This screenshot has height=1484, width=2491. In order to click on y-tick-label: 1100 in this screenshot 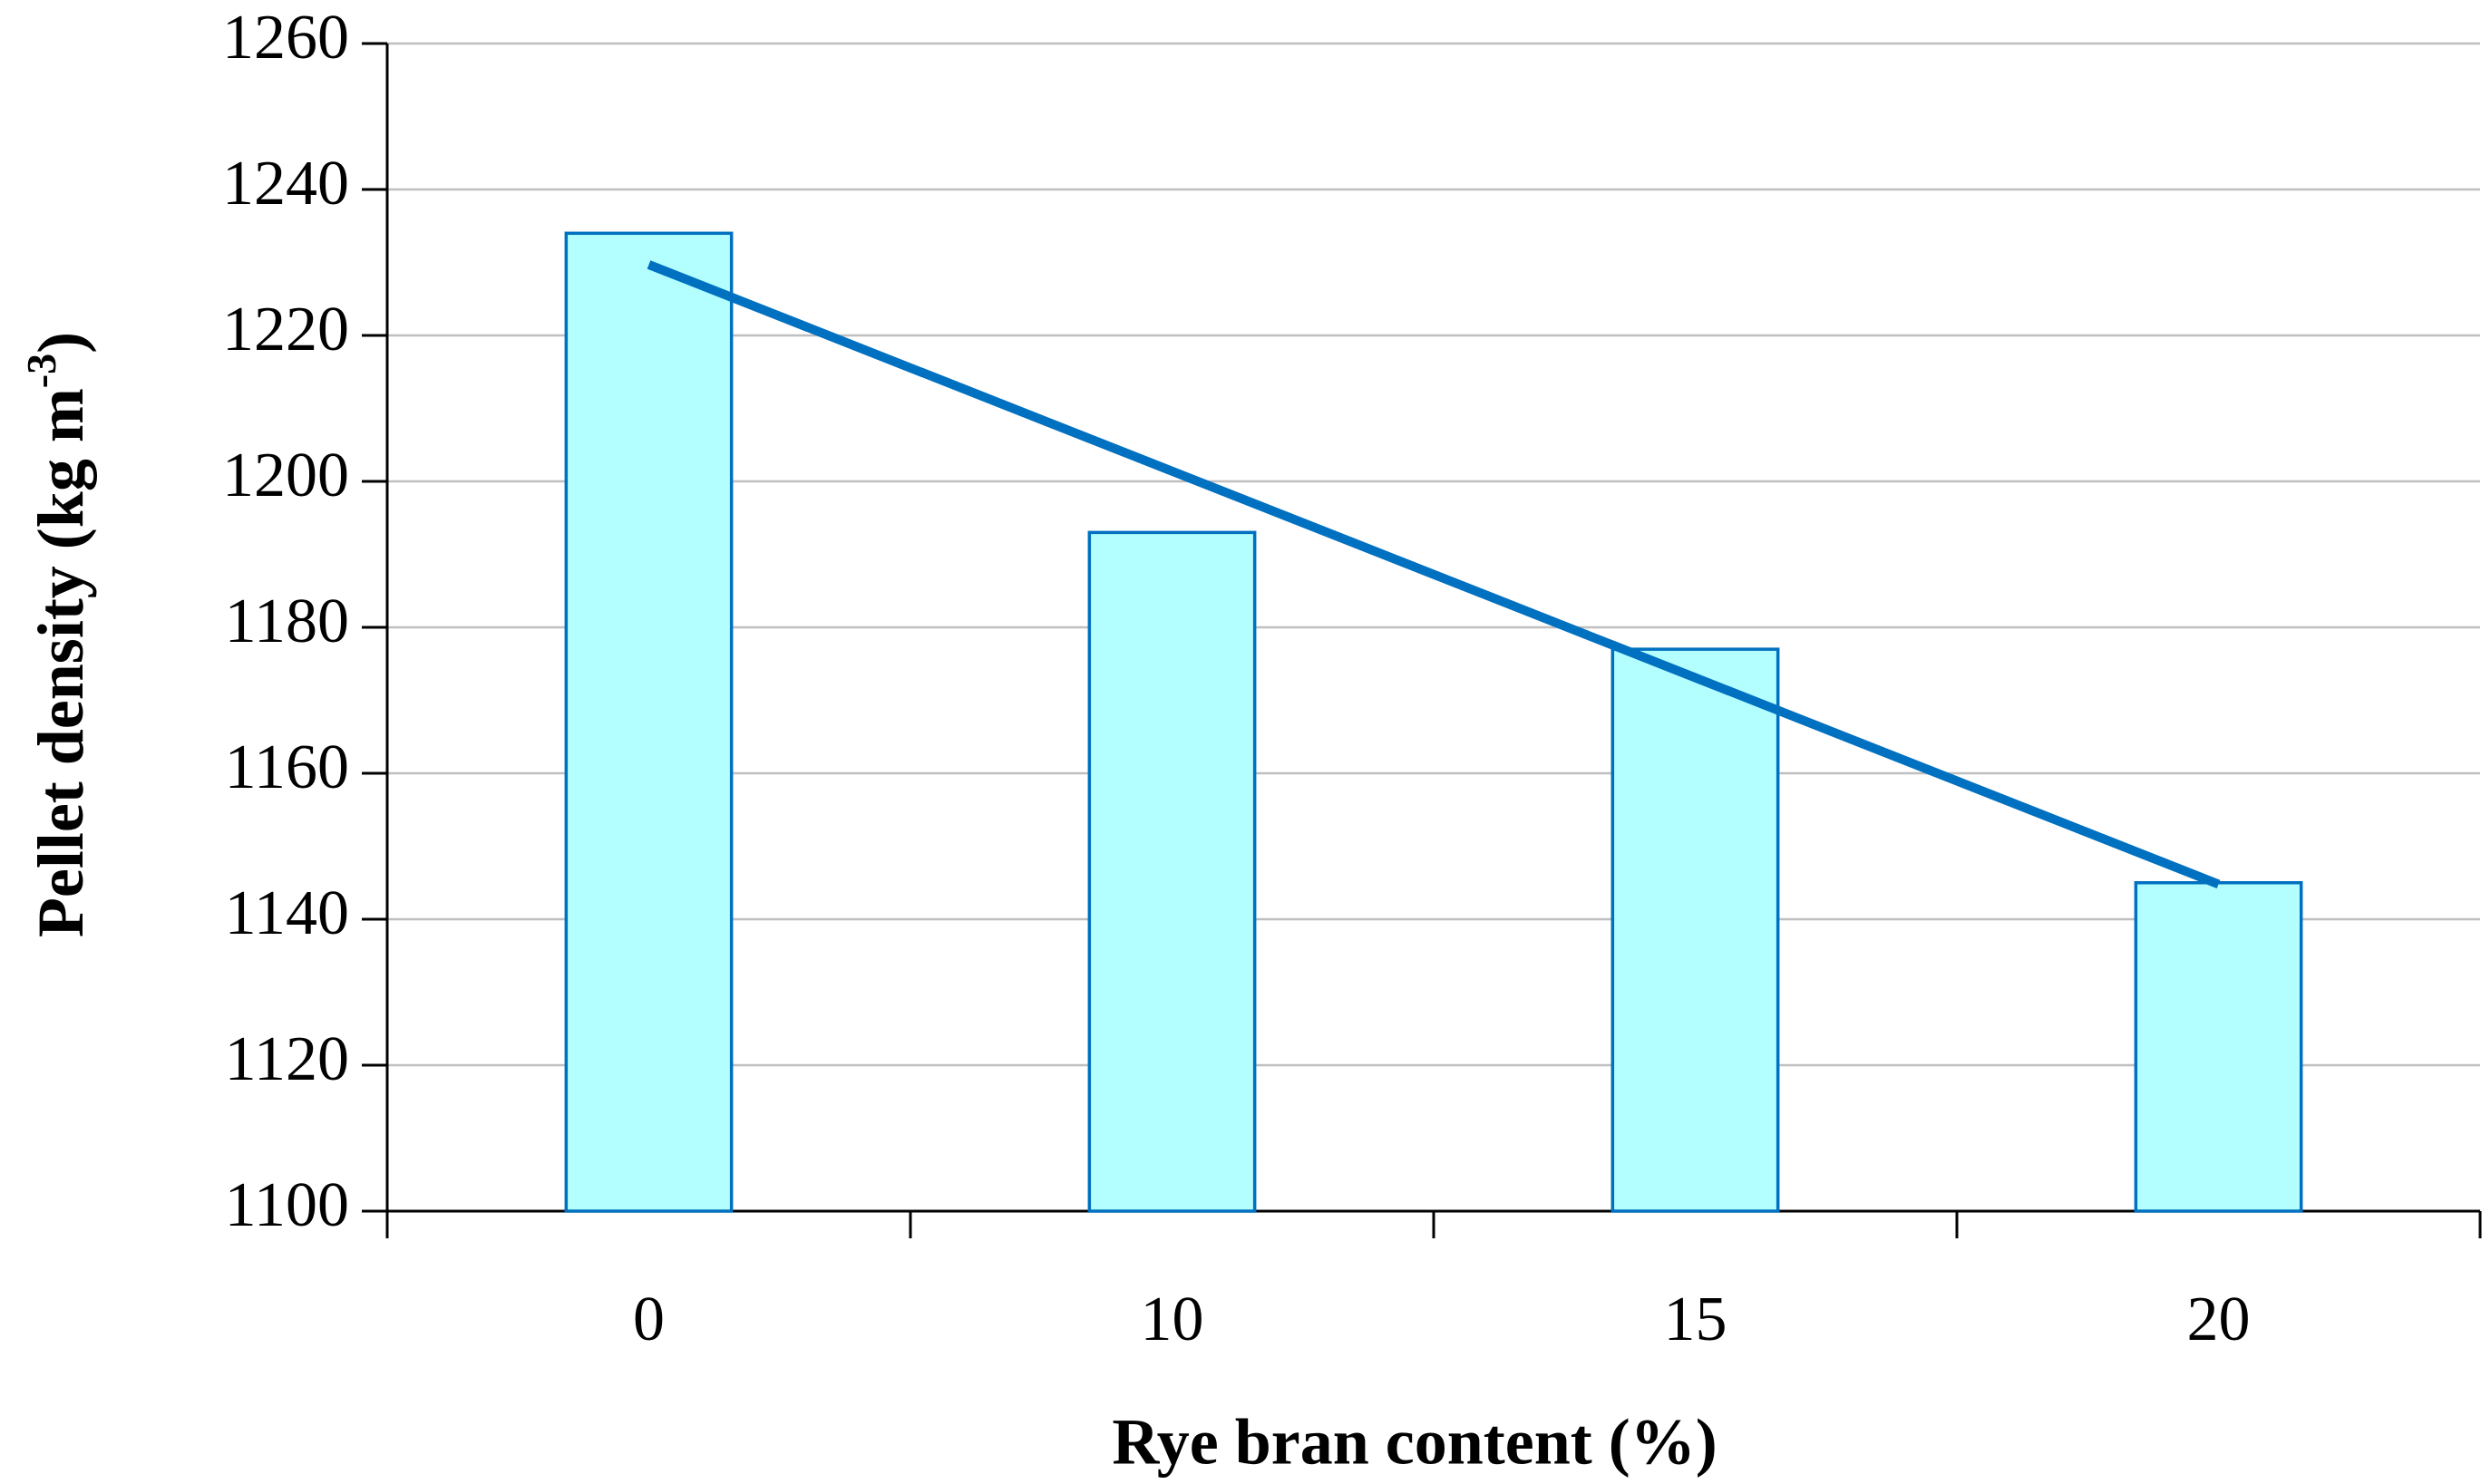, I will do `click(287, 1205)`.